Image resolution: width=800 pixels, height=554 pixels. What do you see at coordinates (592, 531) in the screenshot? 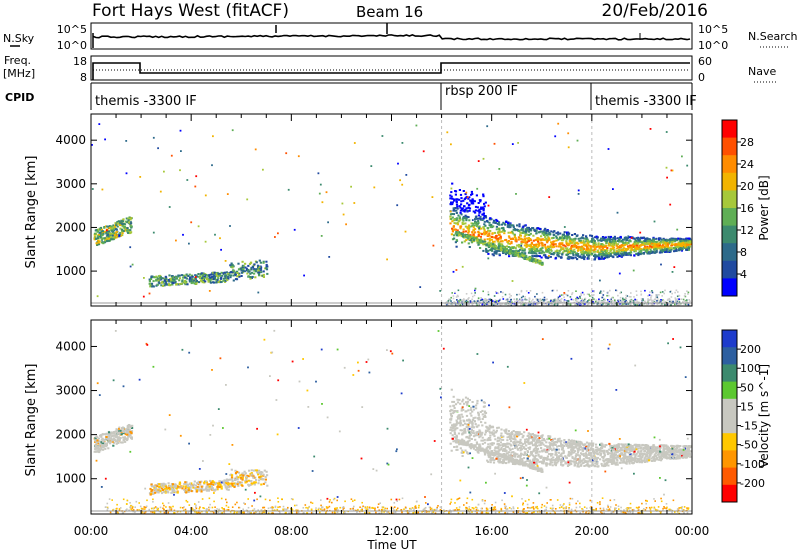
I see `x-tick-label: 20:00` at bounding box center [592, 531].